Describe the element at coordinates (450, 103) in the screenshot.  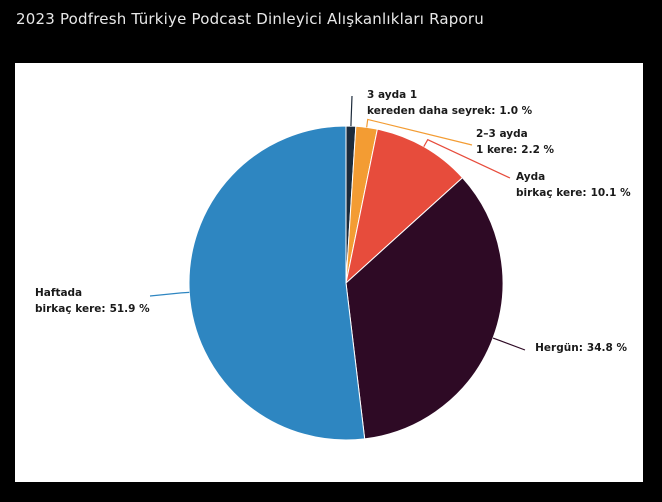
I see `slice-label: 3 ayda 1 kereden daha seyrek: 1.0 %` at that location.